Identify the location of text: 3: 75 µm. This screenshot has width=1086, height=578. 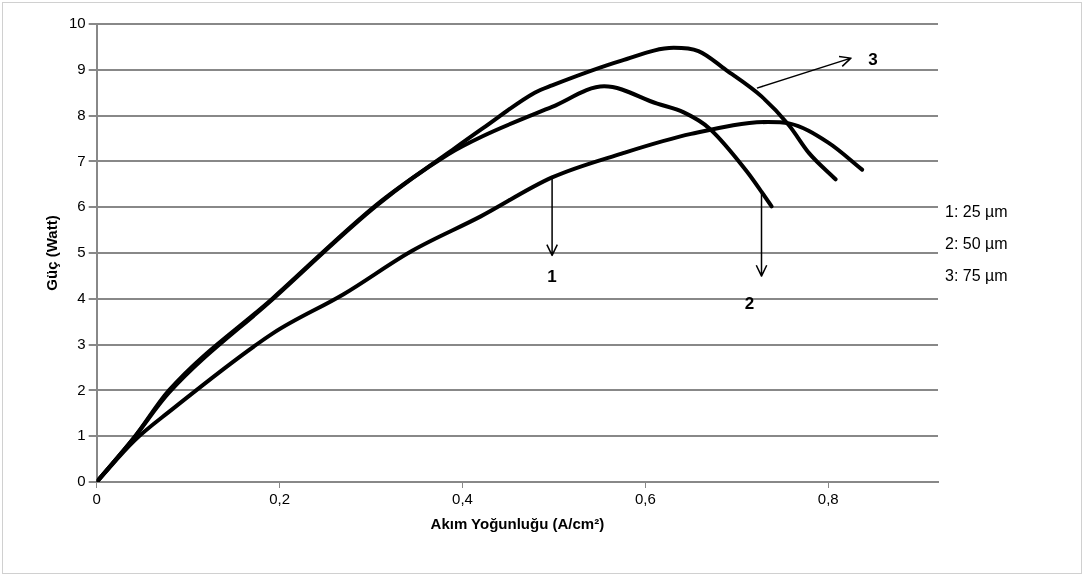
(976, 276).